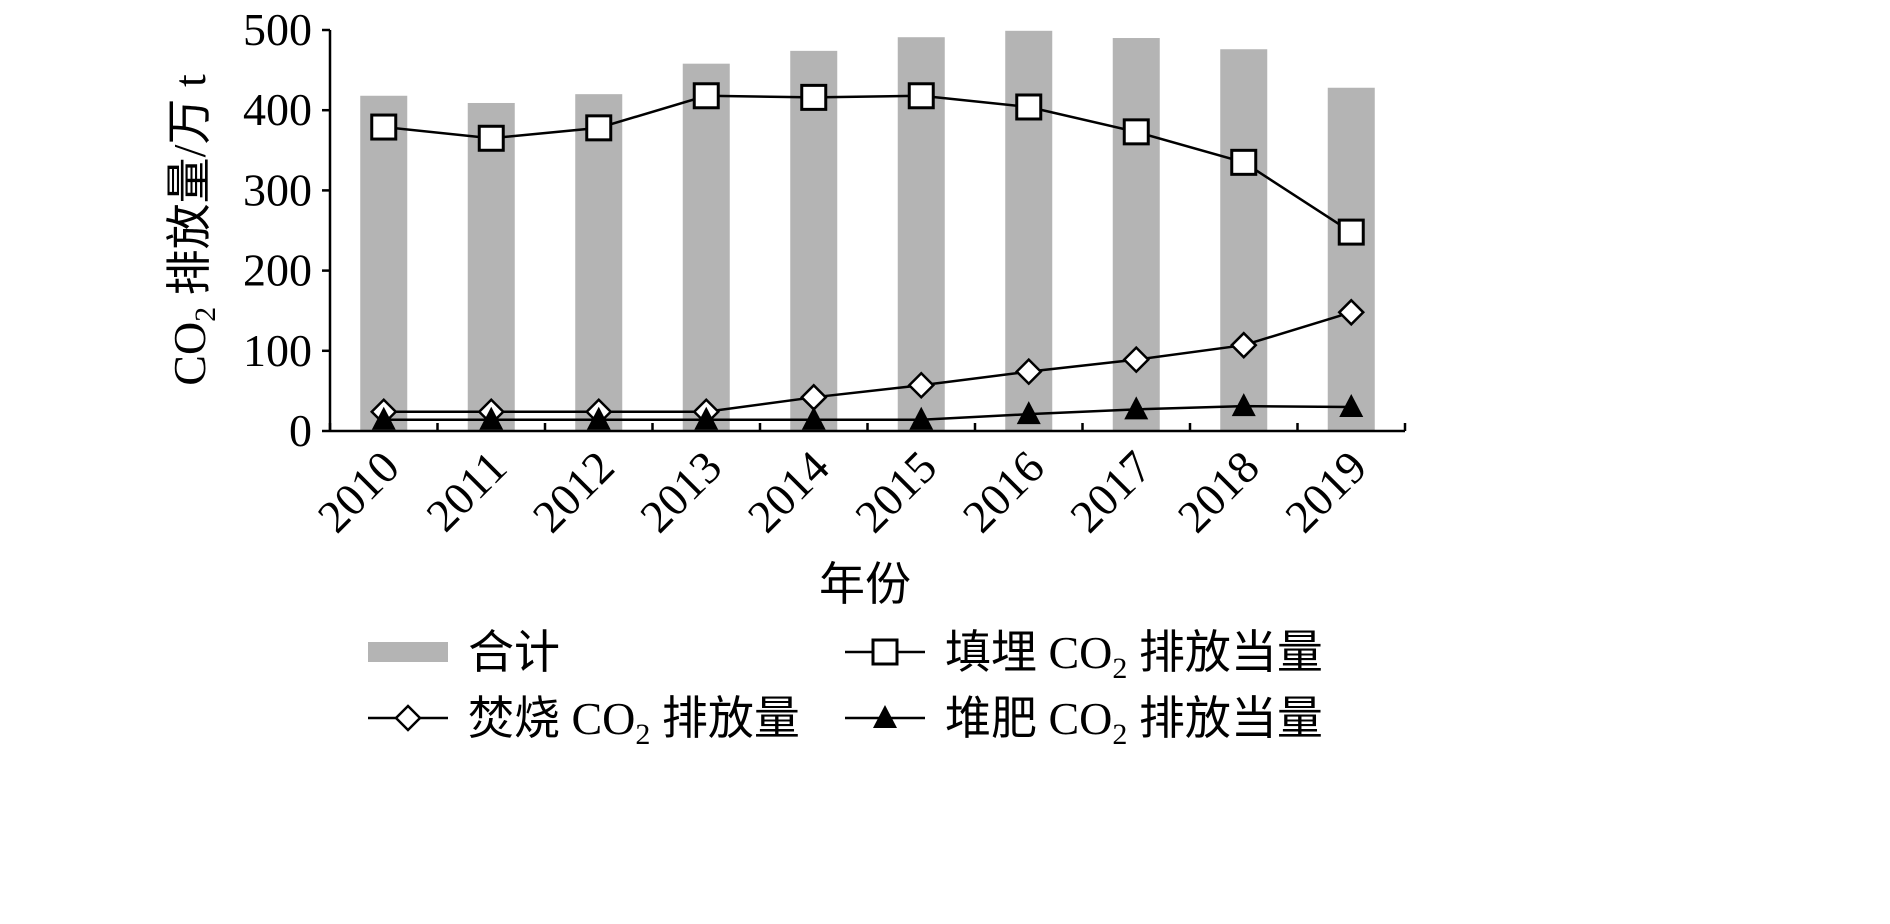 The width and height of the screenshot is (1890, 924). Describe the element at coordinates (491, 267) in the screenshot. I see `bar-2011` at that location.